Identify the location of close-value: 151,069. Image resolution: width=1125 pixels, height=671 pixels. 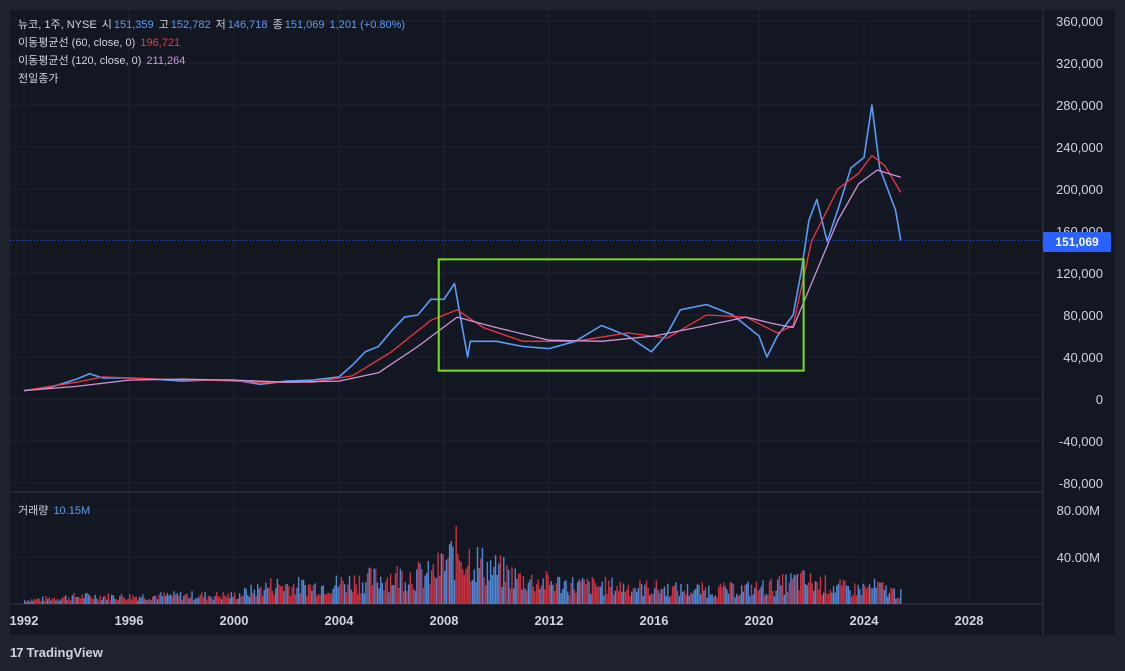
(304, 25).